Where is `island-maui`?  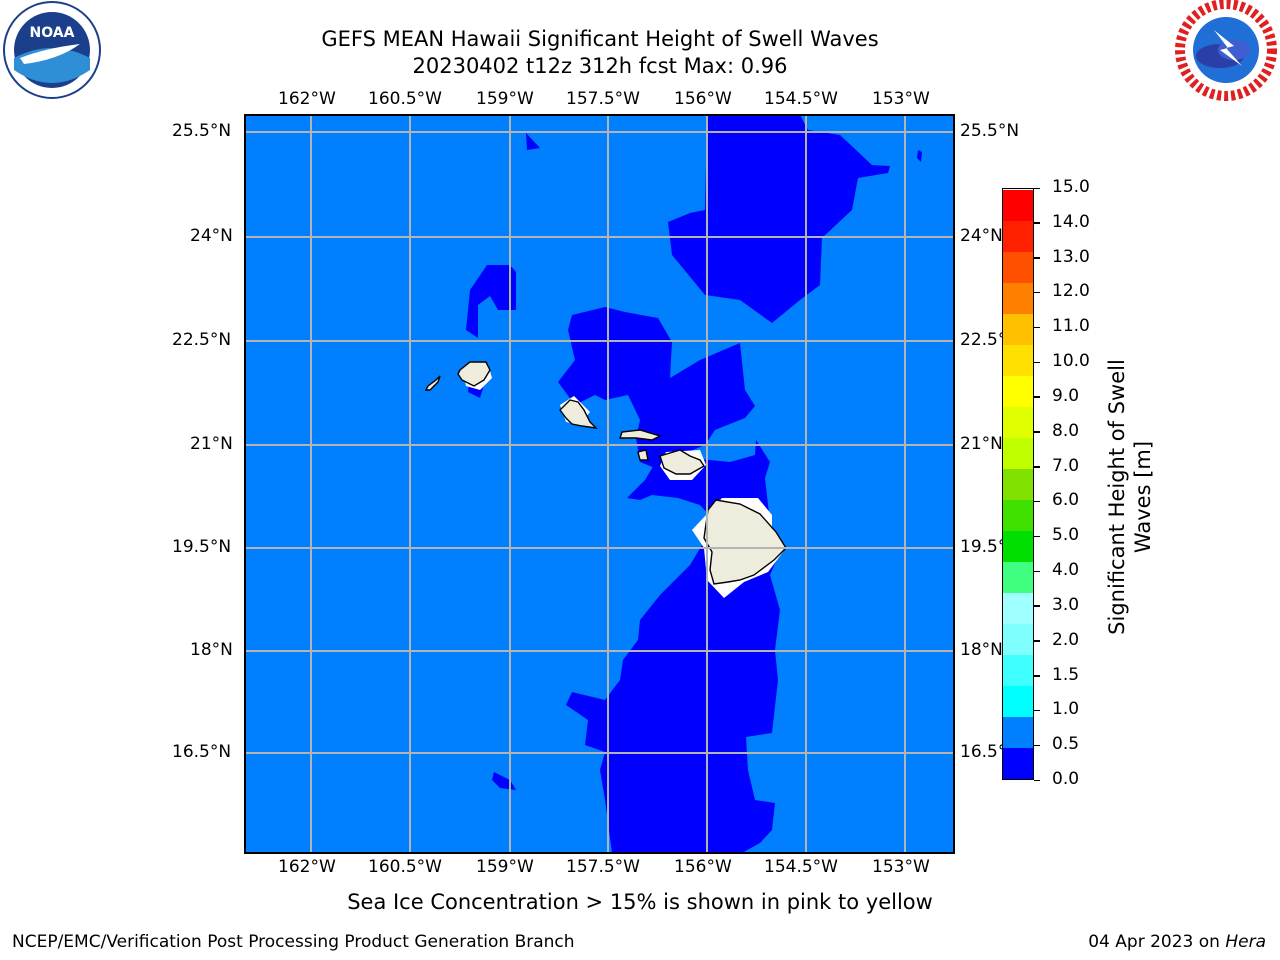
island-maui is located at coordinates (682, 462).